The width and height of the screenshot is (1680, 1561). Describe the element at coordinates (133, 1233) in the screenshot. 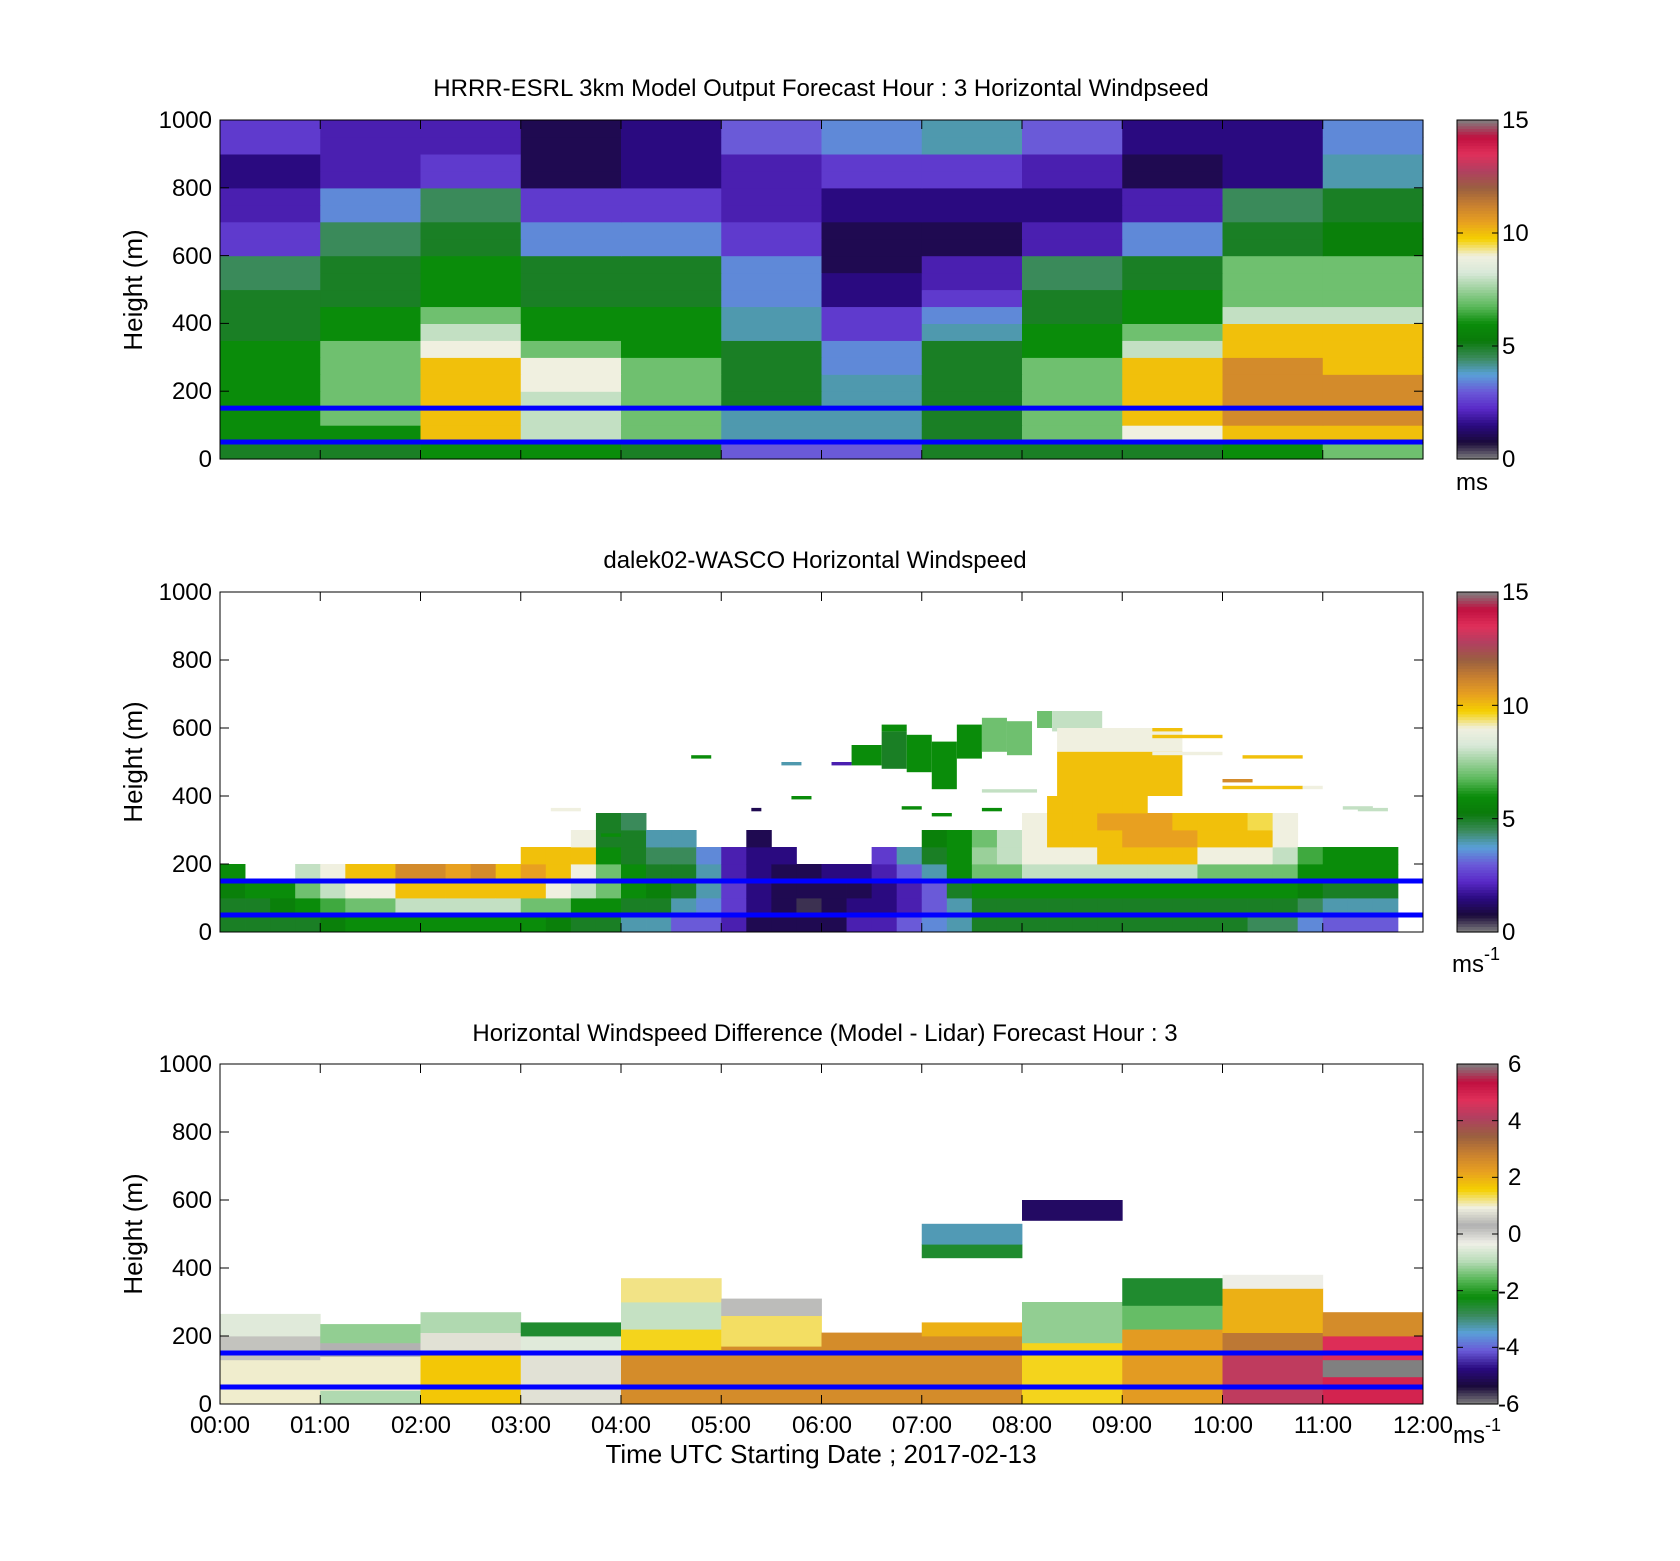

I see `panel3-y-axis-label: Height (m)` at that location.